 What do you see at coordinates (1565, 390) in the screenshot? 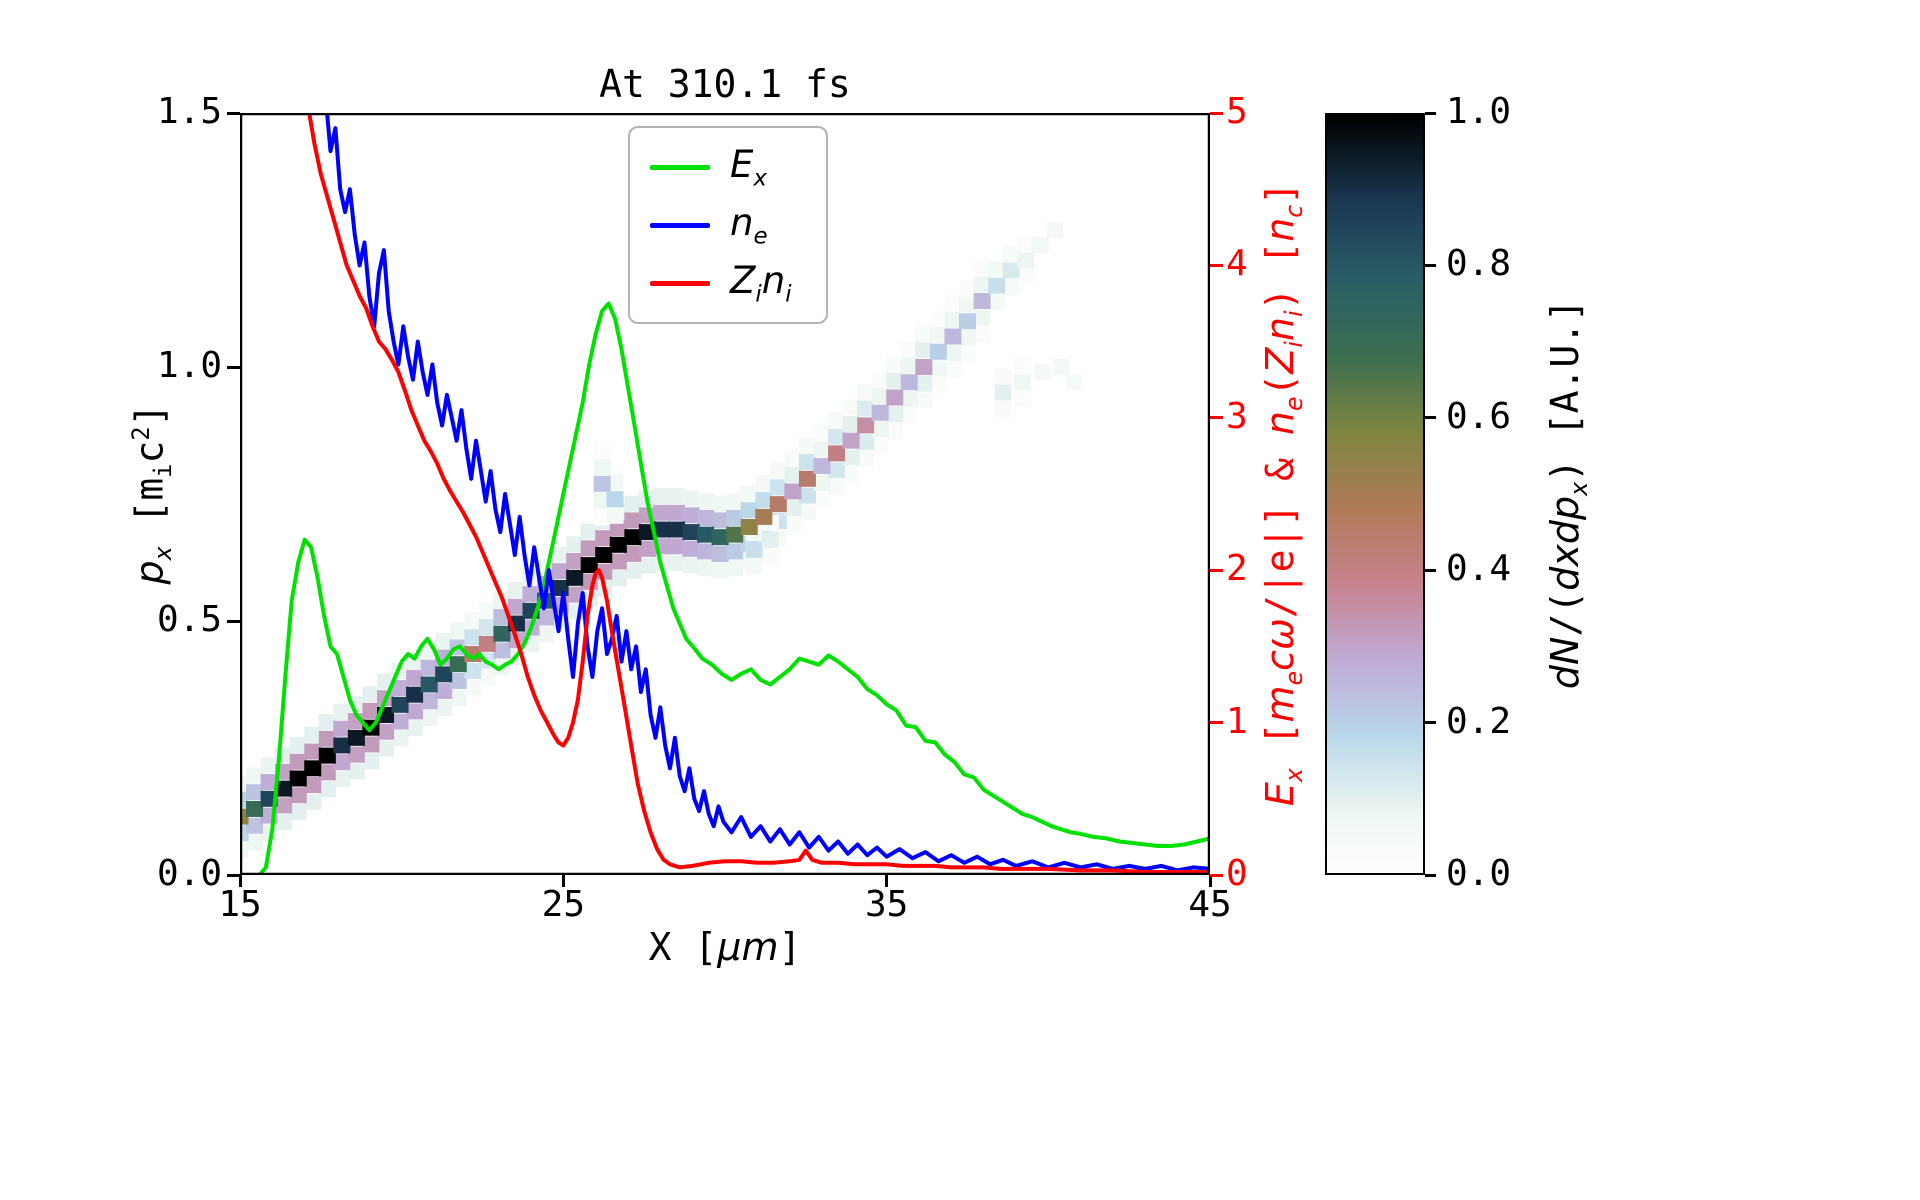
I see `label-segment: ) [A.U.]` at bounding box center [1565, 390].